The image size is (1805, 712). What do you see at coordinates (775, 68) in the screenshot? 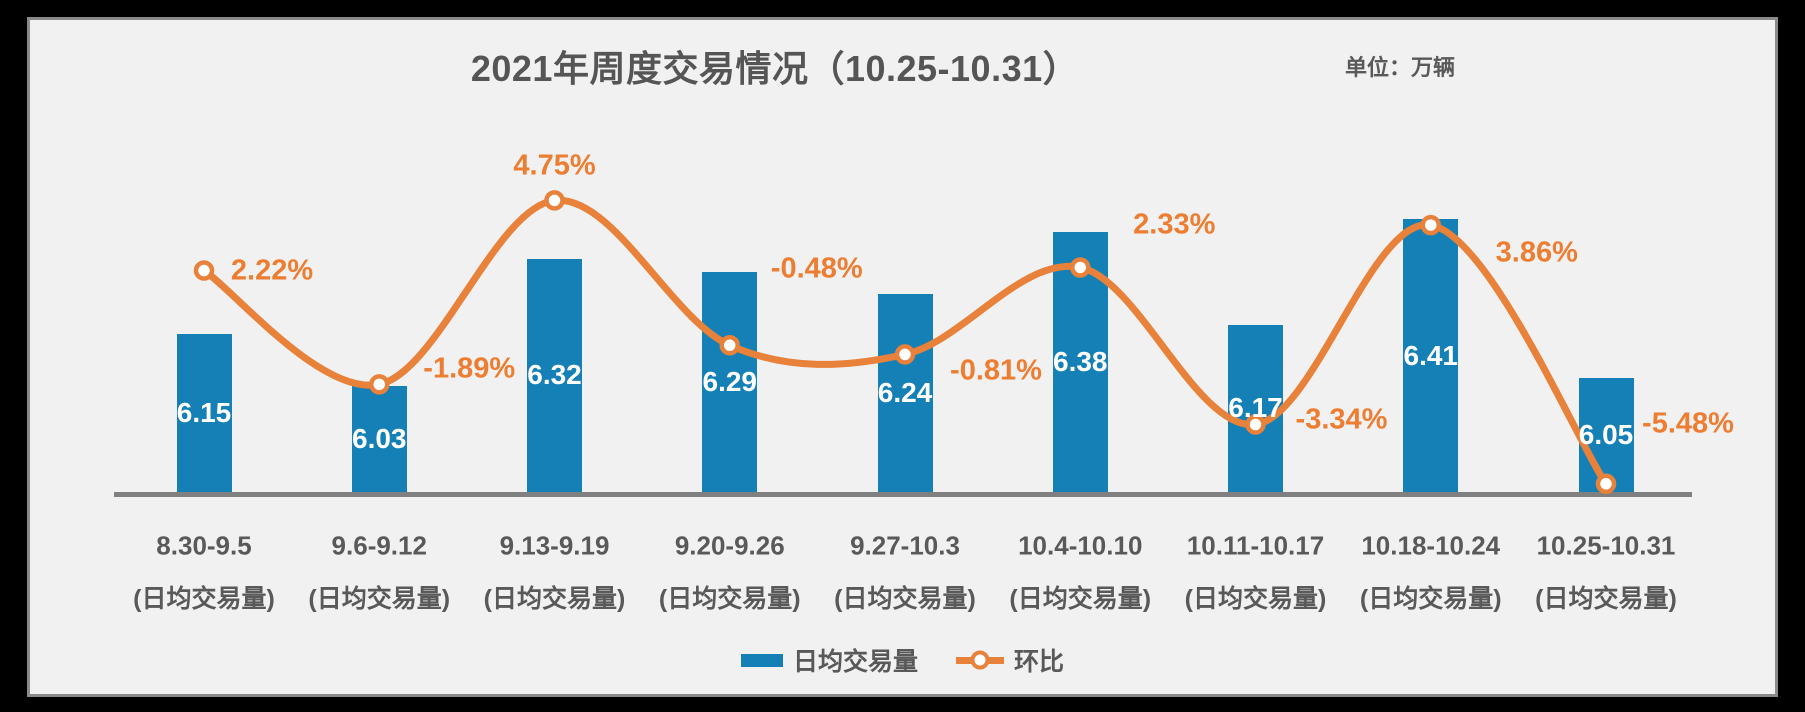
I see `page-title: 2021年周度交易情况（10.25-10.31）` at bounding box center [775, 68].